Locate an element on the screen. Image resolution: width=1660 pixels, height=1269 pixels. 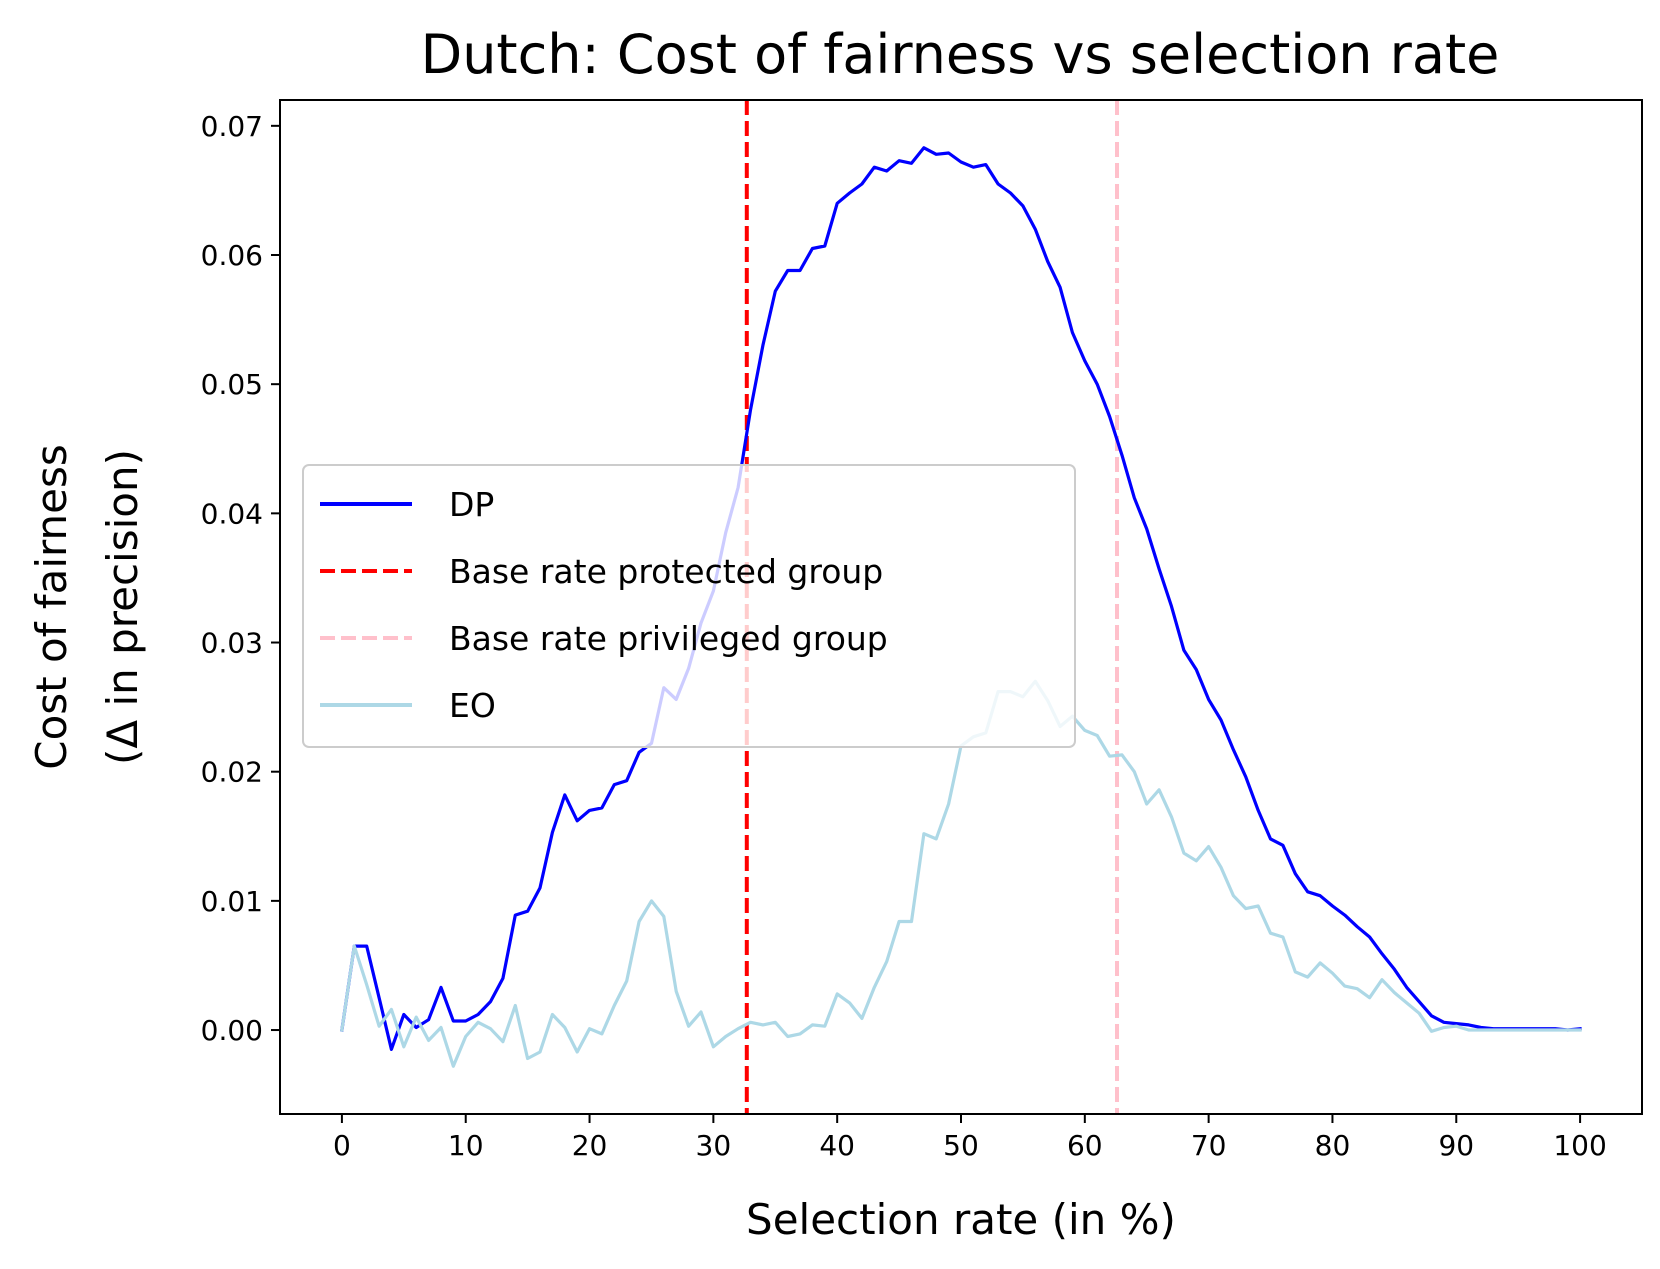
x-axis-ticks: 0 10 20 30 40 50 60 70 80 90 100 is located at coordinates (970, 1138).